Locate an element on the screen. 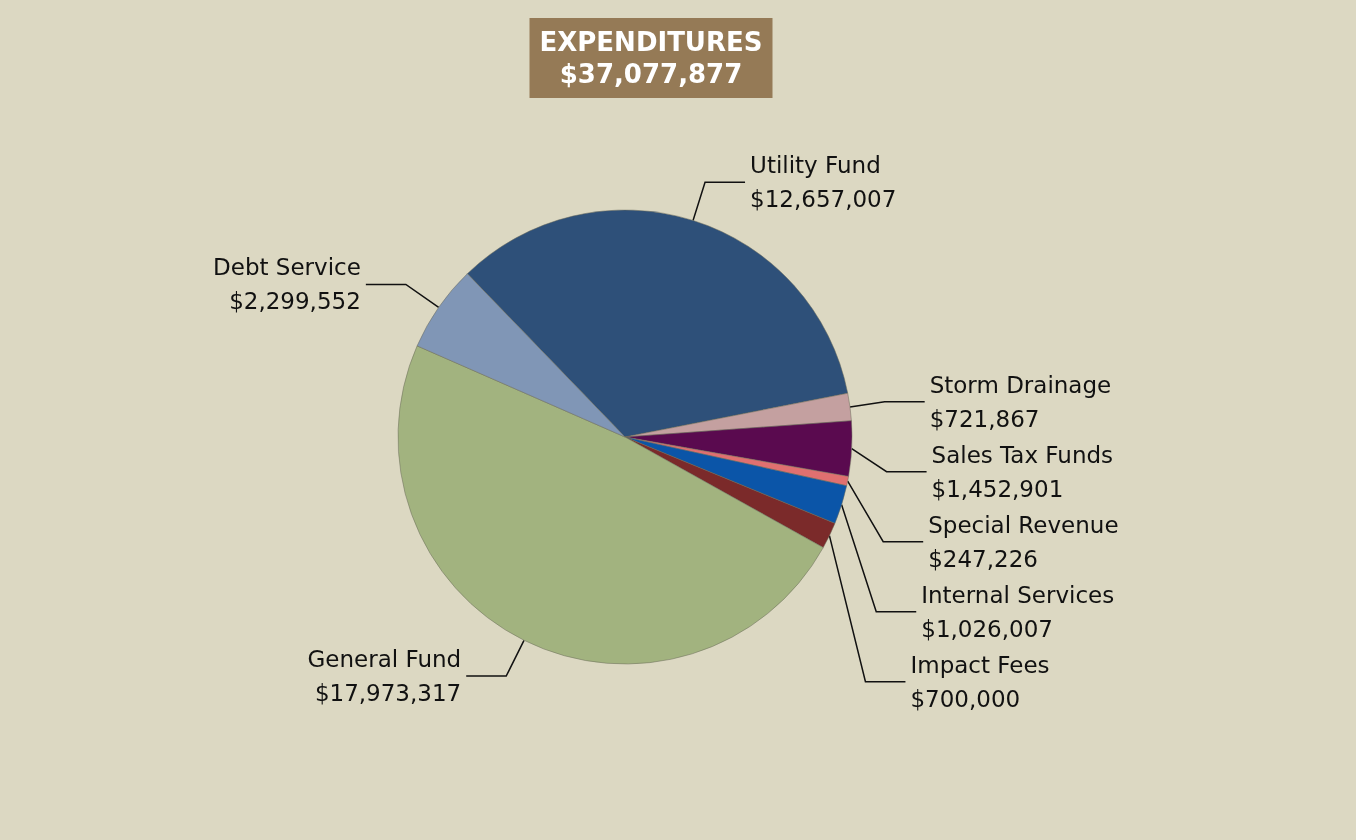  slice-label: Storm Drainage is located at coordinates (1020, 384).